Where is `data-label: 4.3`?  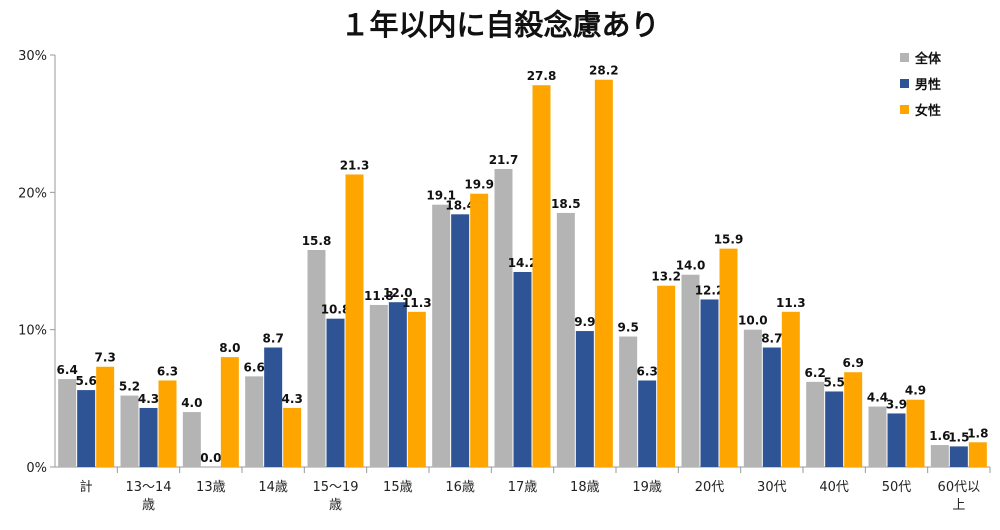
data-label: 4.3 is located at coordinates (292, 399).